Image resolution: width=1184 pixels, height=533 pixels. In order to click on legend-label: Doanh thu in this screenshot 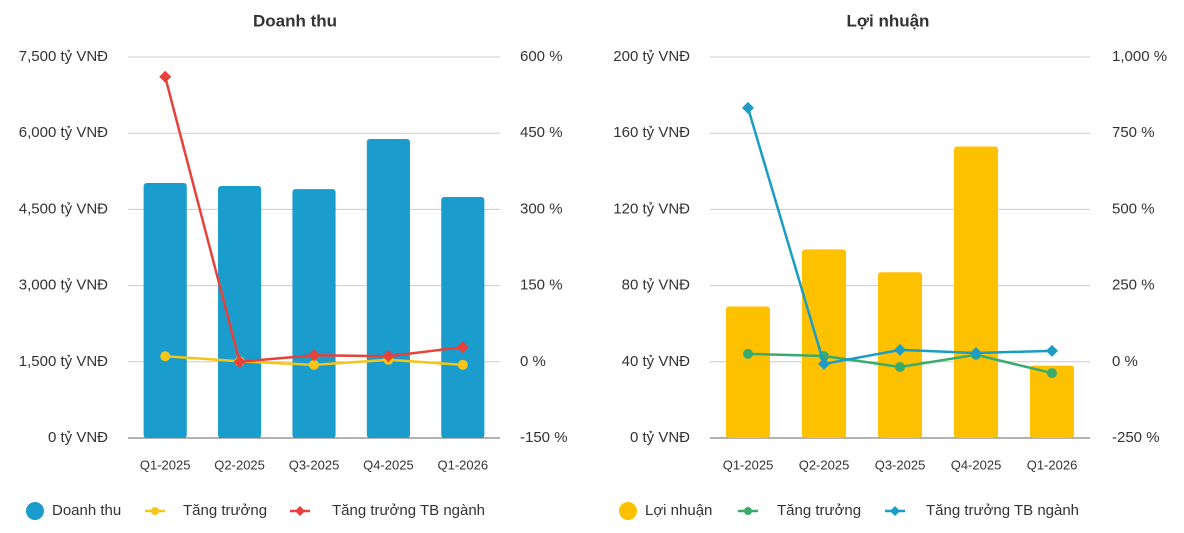, I will do `click(86, 510)`.